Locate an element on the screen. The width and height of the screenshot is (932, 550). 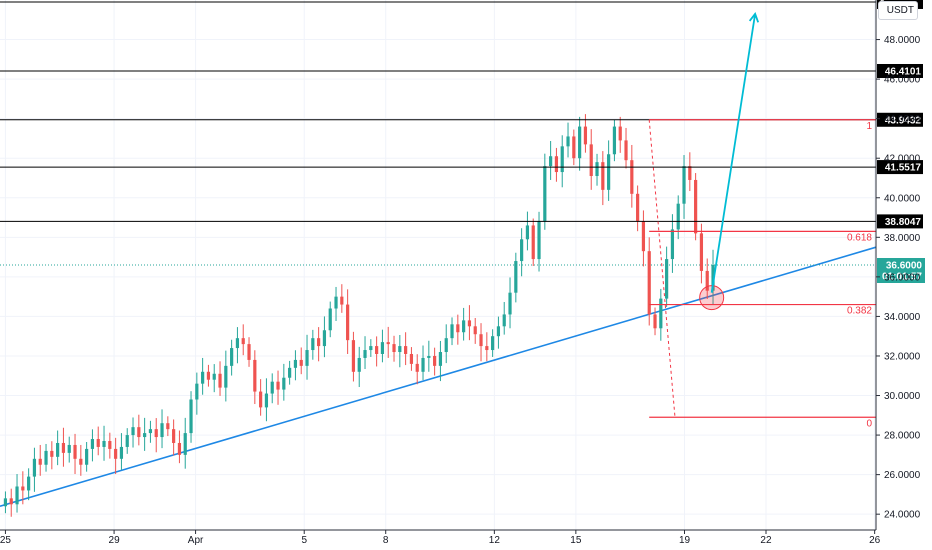
fib-level-label: 0 is located at coordinates (869, 423).